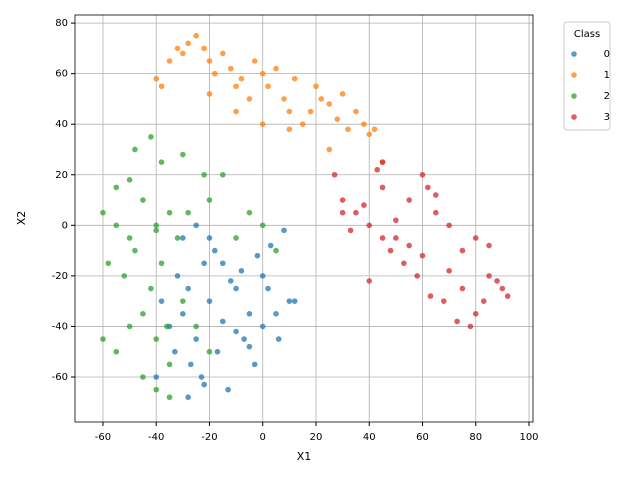 The width and height of the screenshot is (640, 484). Describe the element at coordinates (263, 437) in the screenshot. I see `x-tick-label: 0` at that location.